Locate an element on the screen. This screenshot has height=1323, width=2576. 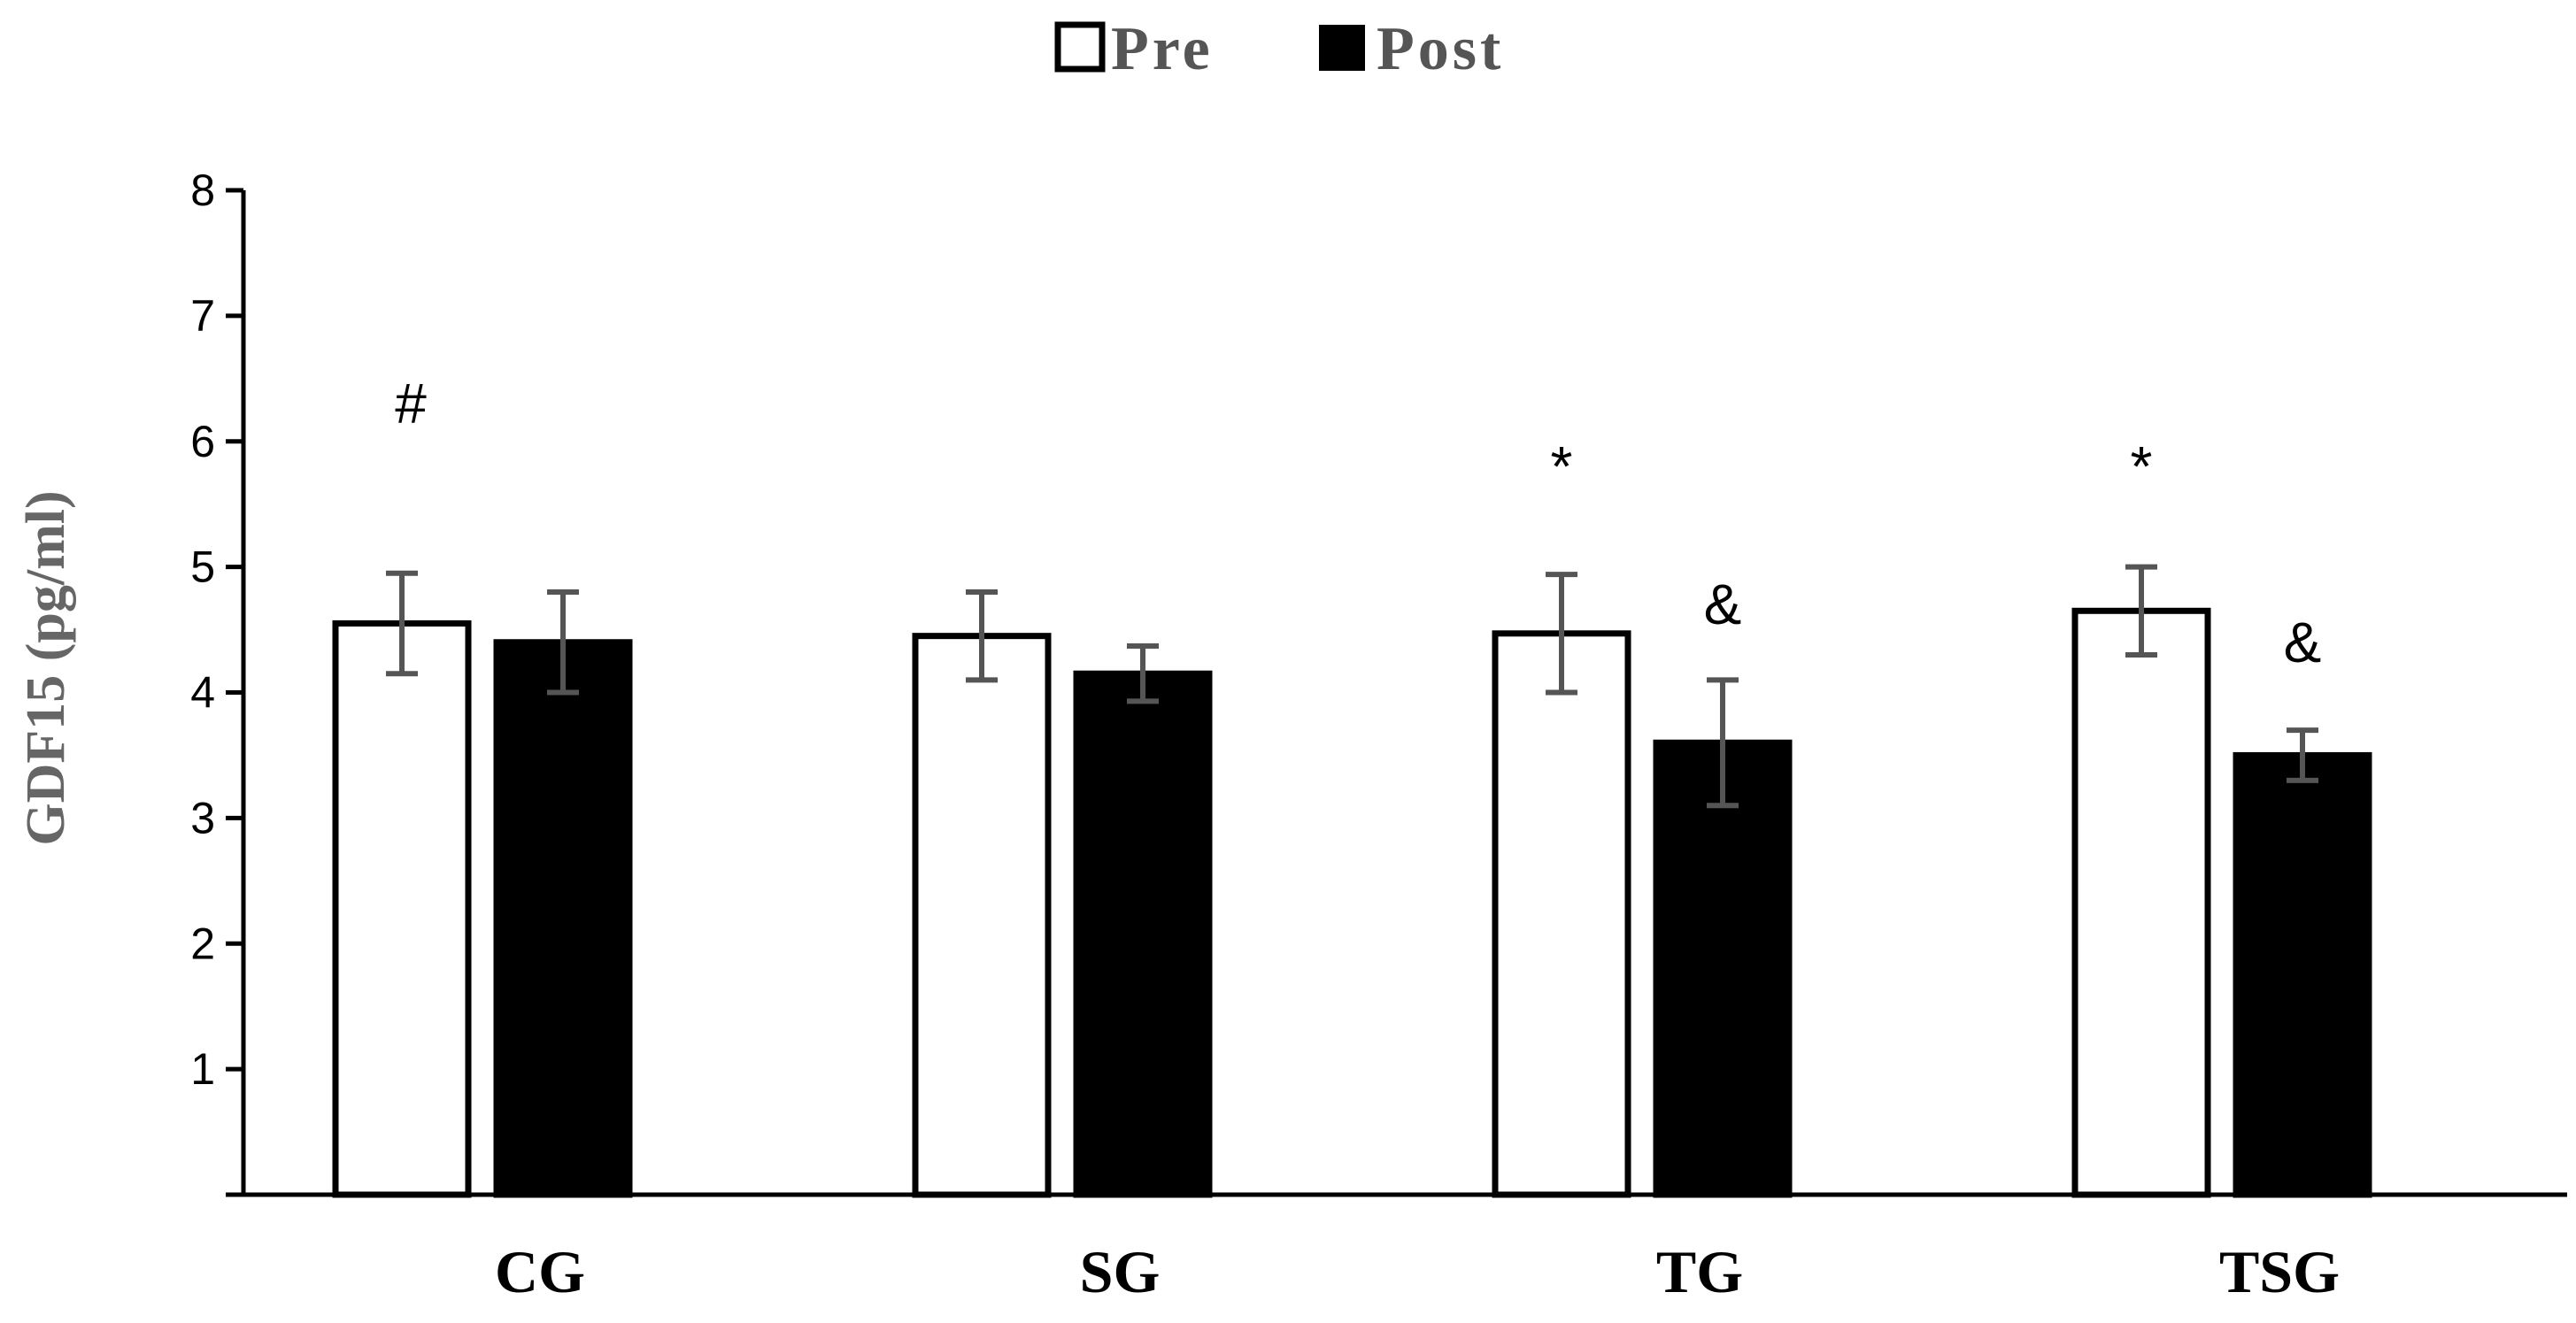
y-tick-label: 2 is located at coordinates (202, 943).